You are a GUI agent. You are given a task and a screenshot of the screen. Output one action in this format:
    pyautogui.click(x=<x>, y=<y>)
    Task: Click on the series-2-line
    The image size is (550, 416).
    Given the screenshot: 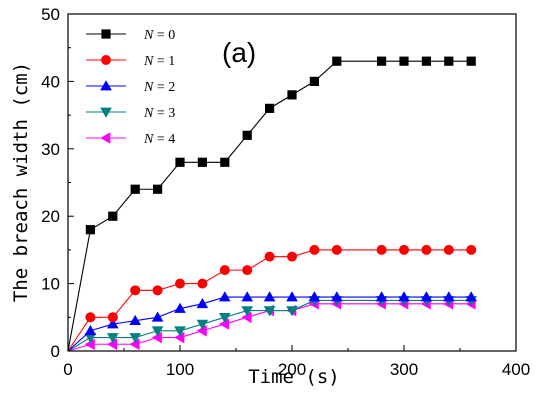 What is the action you would take?
    pyautogui.click(x=269, y=324)
    